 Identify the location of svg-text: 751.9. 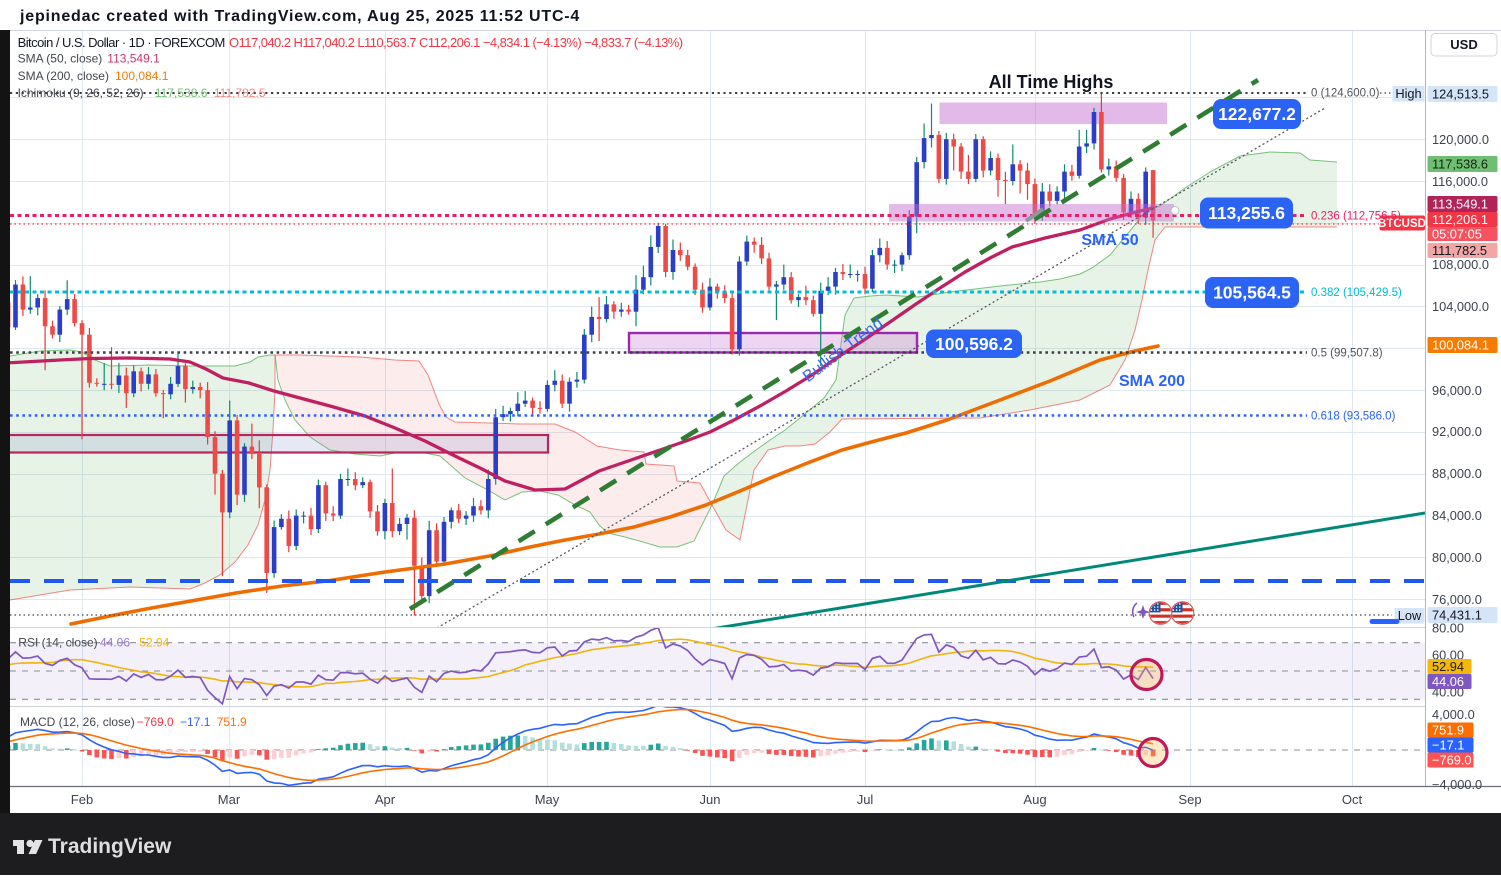
(1448, 730).